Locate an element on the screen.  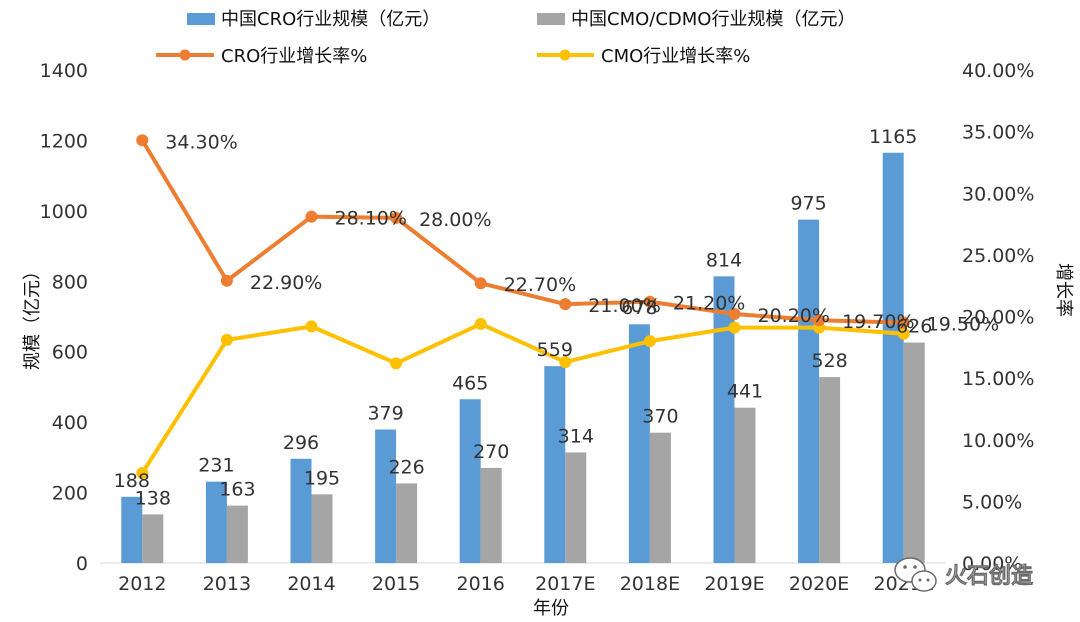
data-label-cro-growth: 21.00% is located at coordinates (624, 306).